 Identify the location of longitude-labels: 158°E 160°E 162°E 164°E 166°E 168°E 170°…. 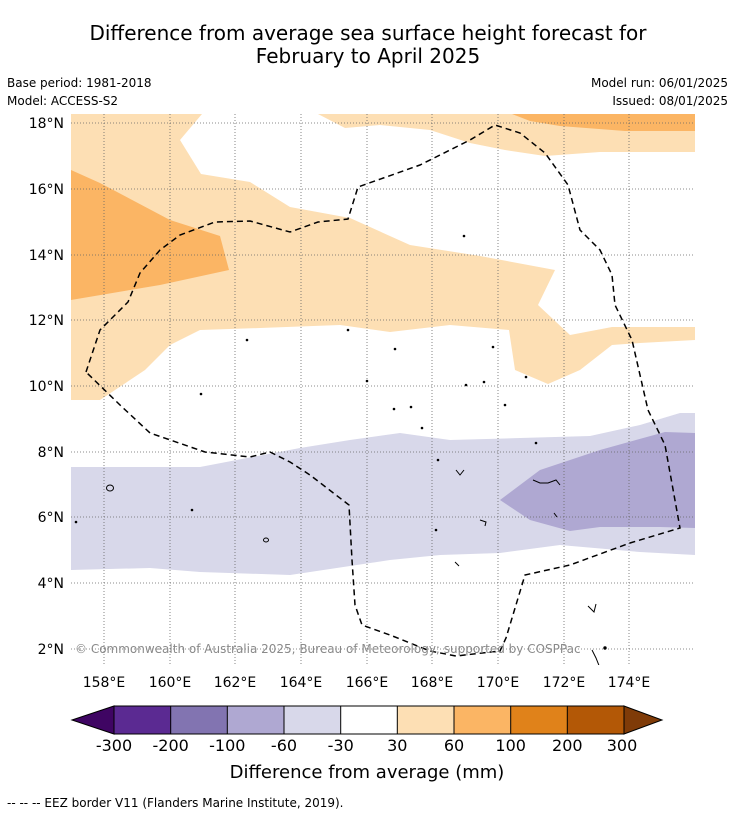
(367, 683).